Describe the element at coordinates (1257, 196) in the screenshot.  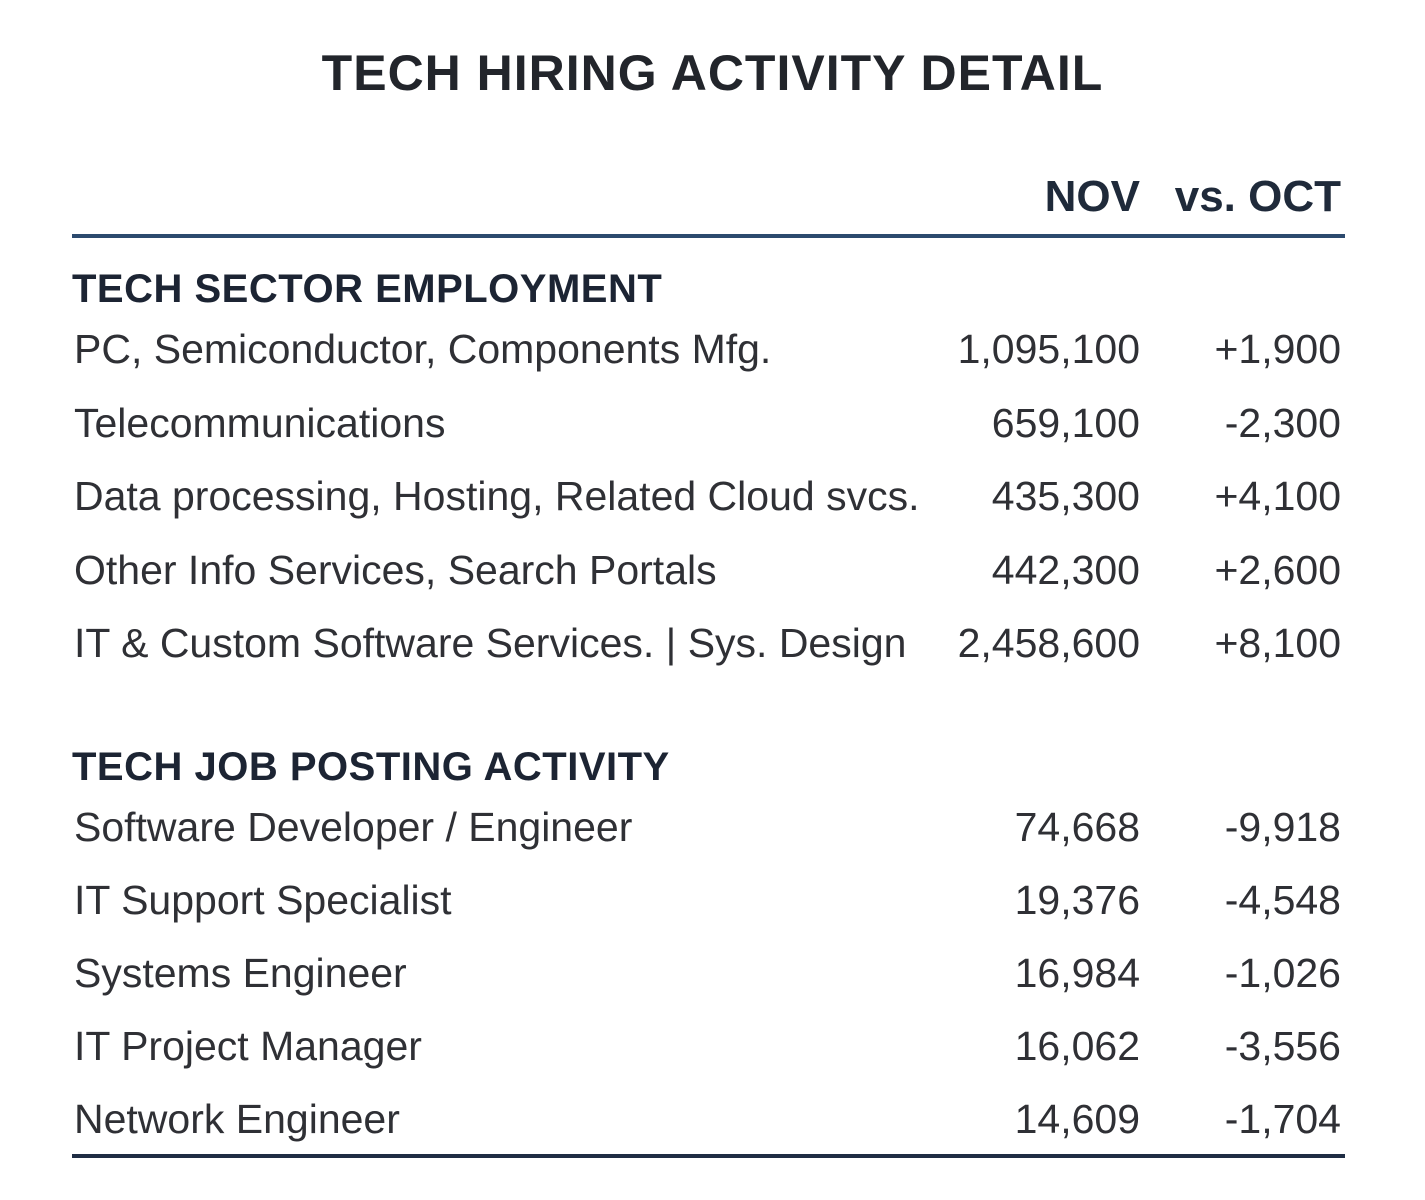
I see `column-header-vs-oct: vs. OCT` at that location.